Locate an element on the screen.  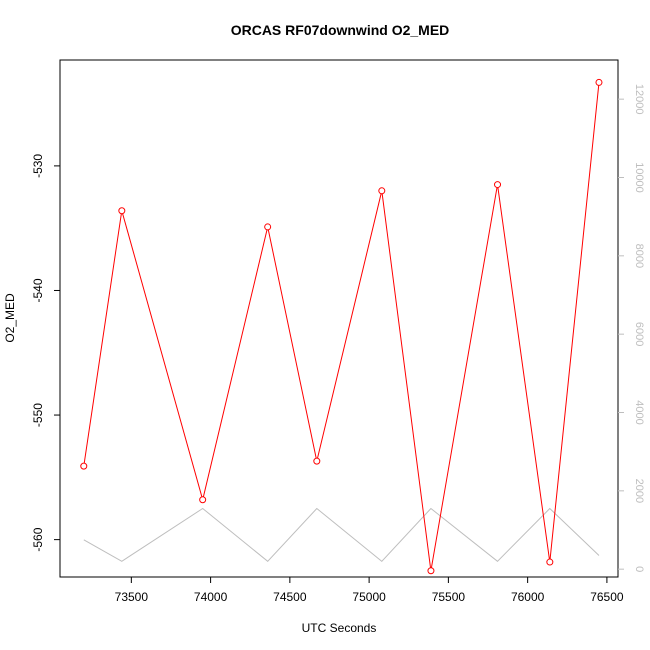
x-tick-label: 76500 is located at coordinates (607, 597).